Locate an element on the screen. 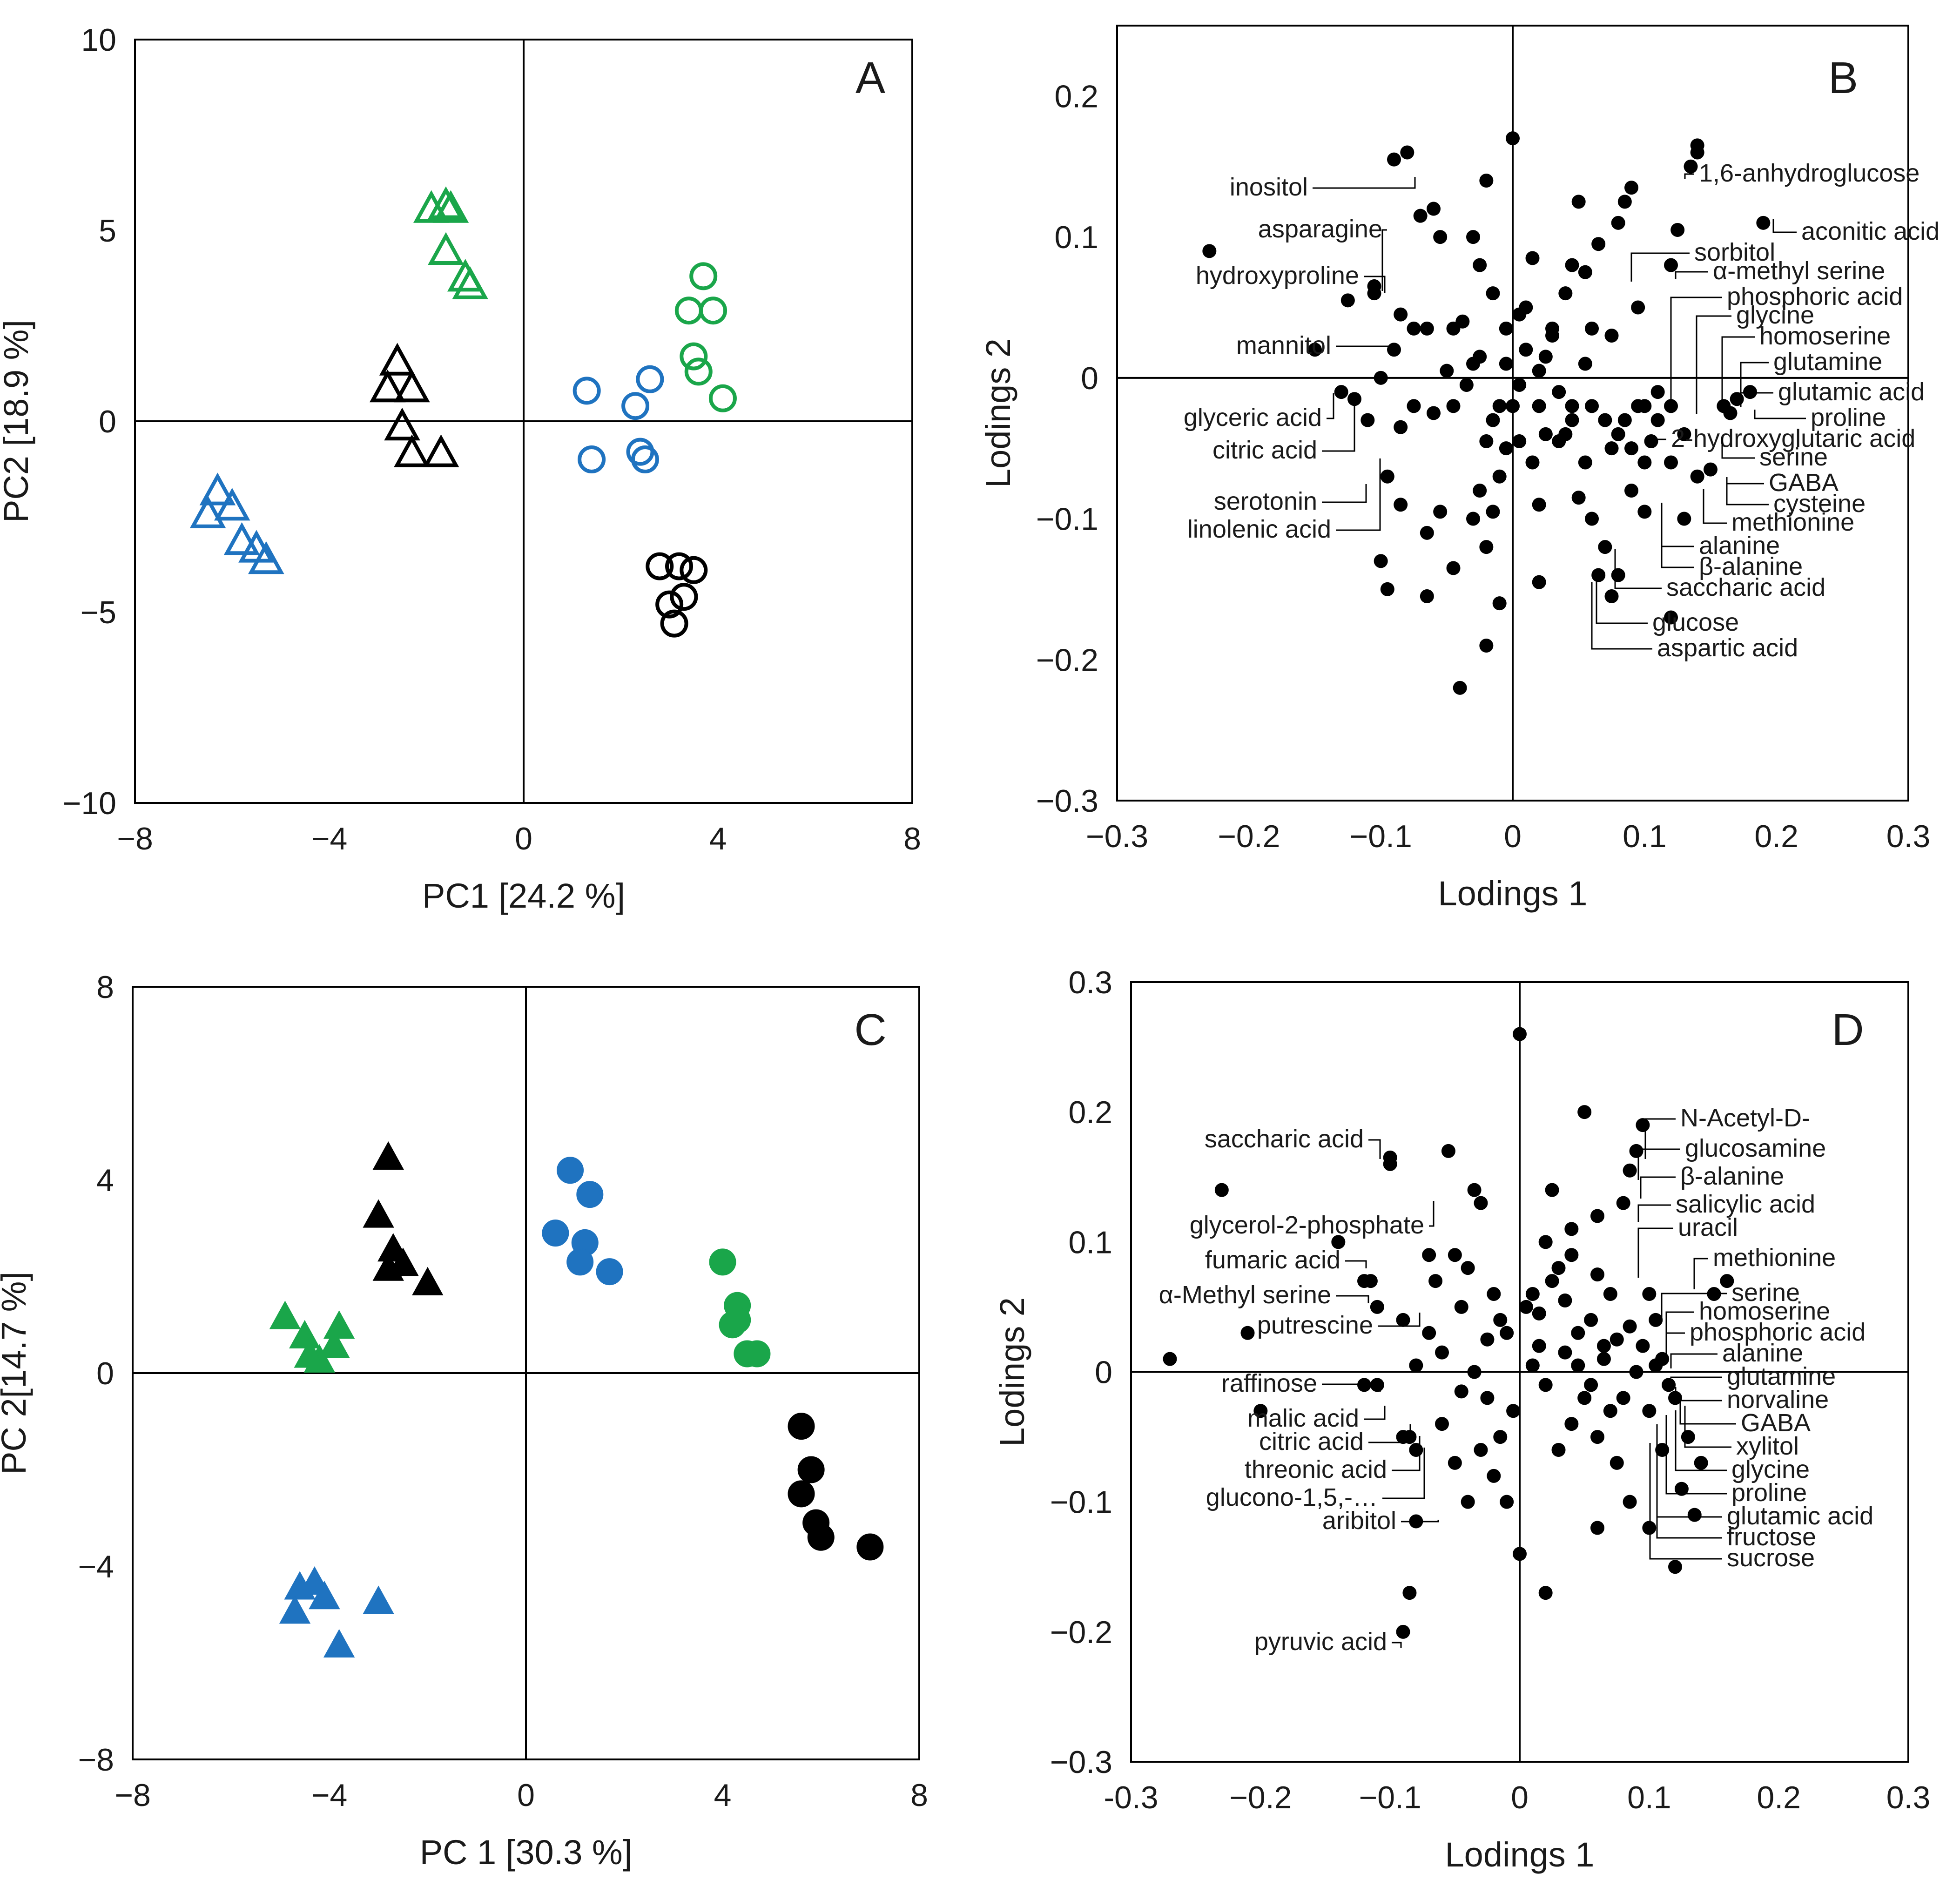  point-label: phosphoric acid is located at coordinates (1778, 1332).